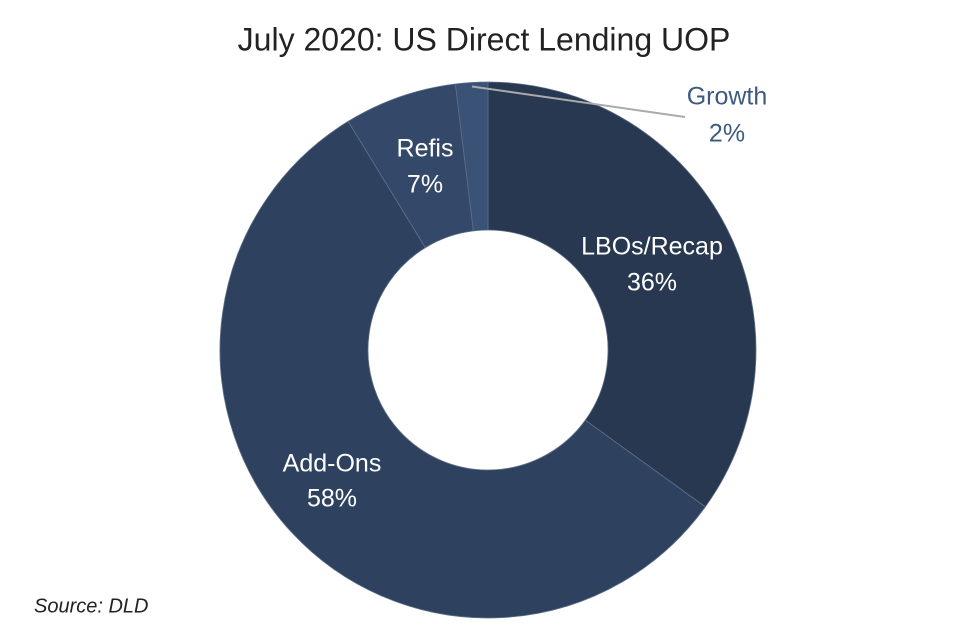 Image resolution: width=968 pixels, height=642 pixels. What do you see at coordinates (484, 39) in the screenshot?
I see `chart-title: July 2020: US Direct Lending UOP` at bounding box center [484, 39].